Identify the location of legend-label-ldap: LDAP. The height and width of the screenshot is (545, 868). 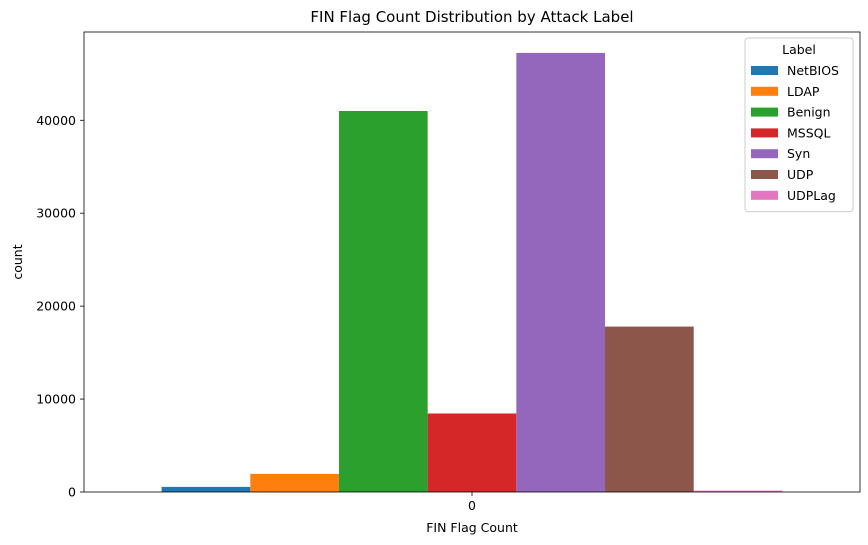
(803, 91).